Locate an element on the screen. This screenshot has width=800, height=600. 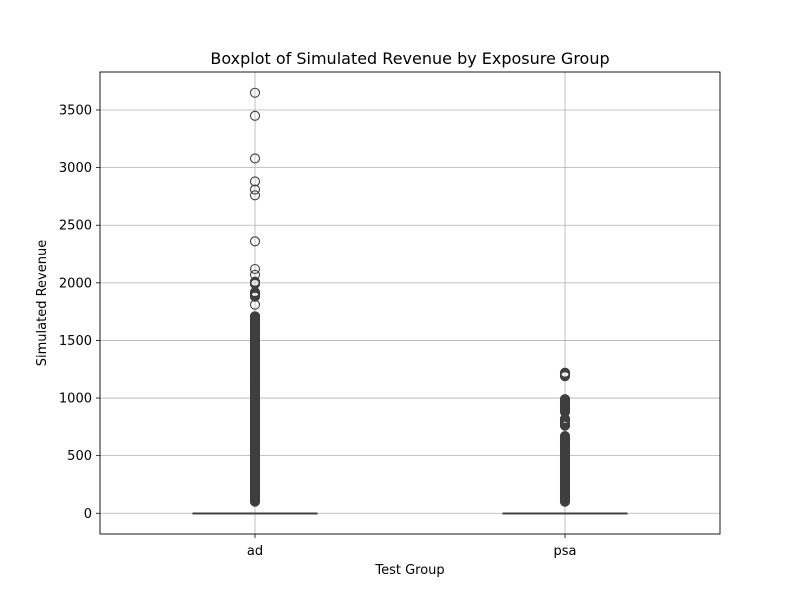
y-axis: 0 500 1000 1500 2000 2500 3000 3500 is located at coordinates (79, 313).